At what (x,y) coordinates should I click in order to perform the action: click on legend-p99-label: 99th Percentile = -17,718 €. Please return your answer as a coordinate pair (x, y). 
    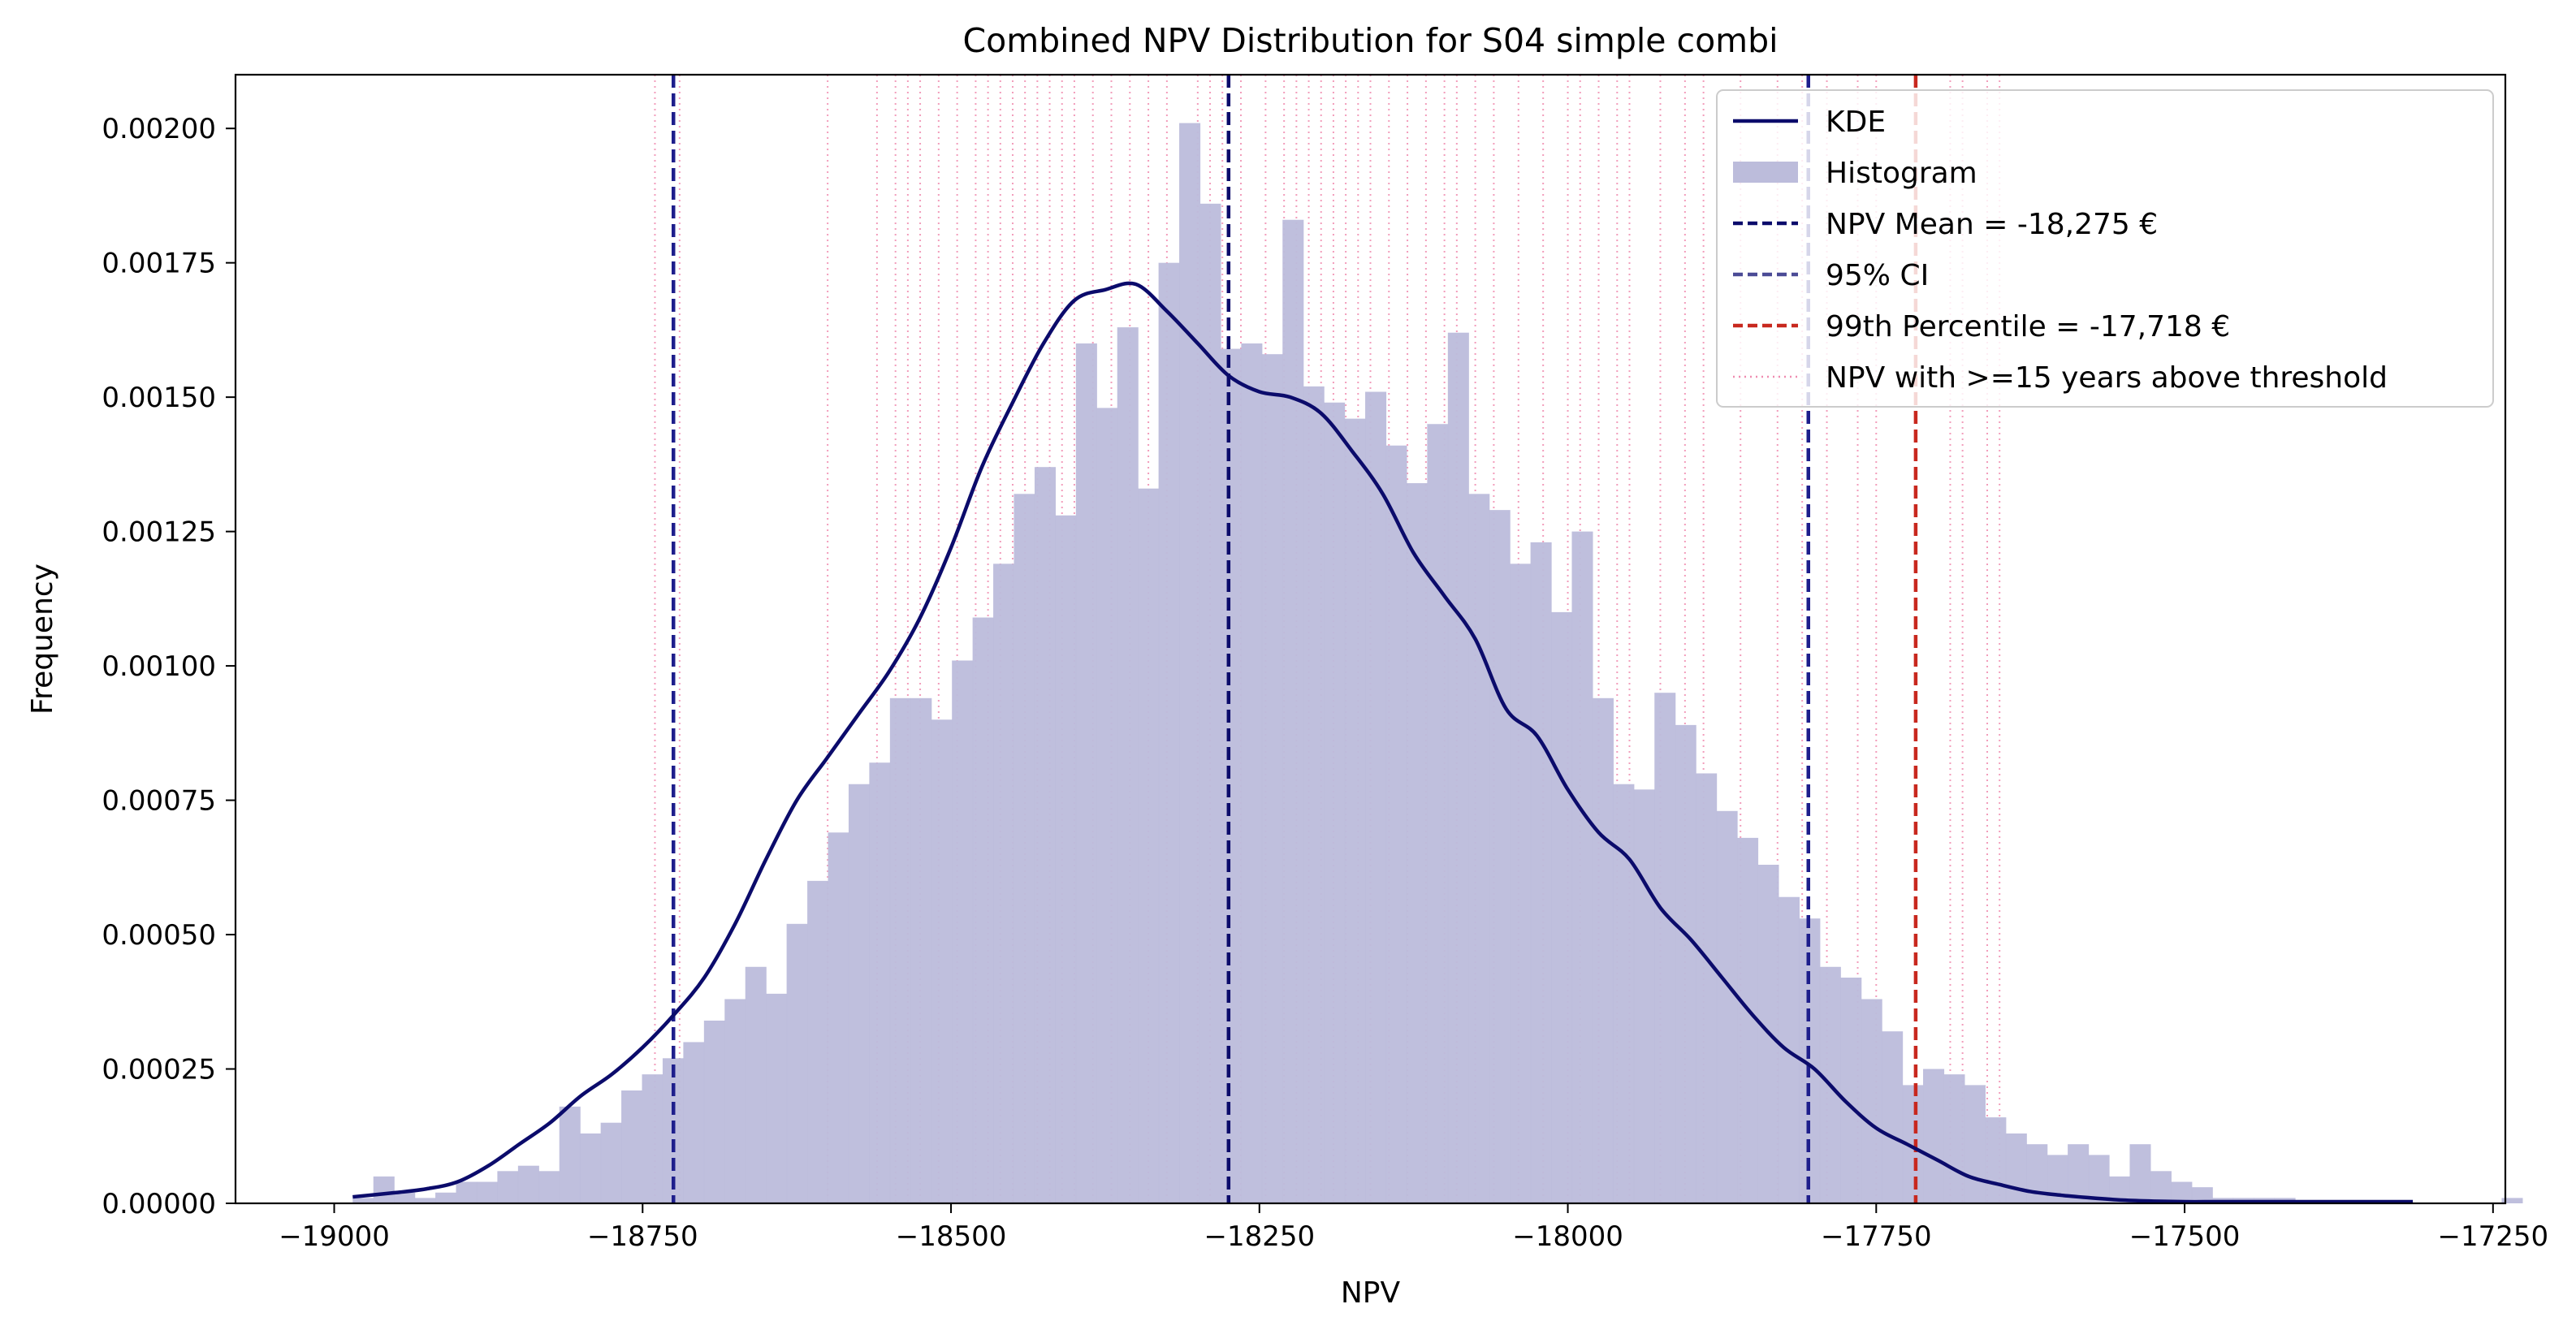
    Looking at the image, I should click on (2028, 327).